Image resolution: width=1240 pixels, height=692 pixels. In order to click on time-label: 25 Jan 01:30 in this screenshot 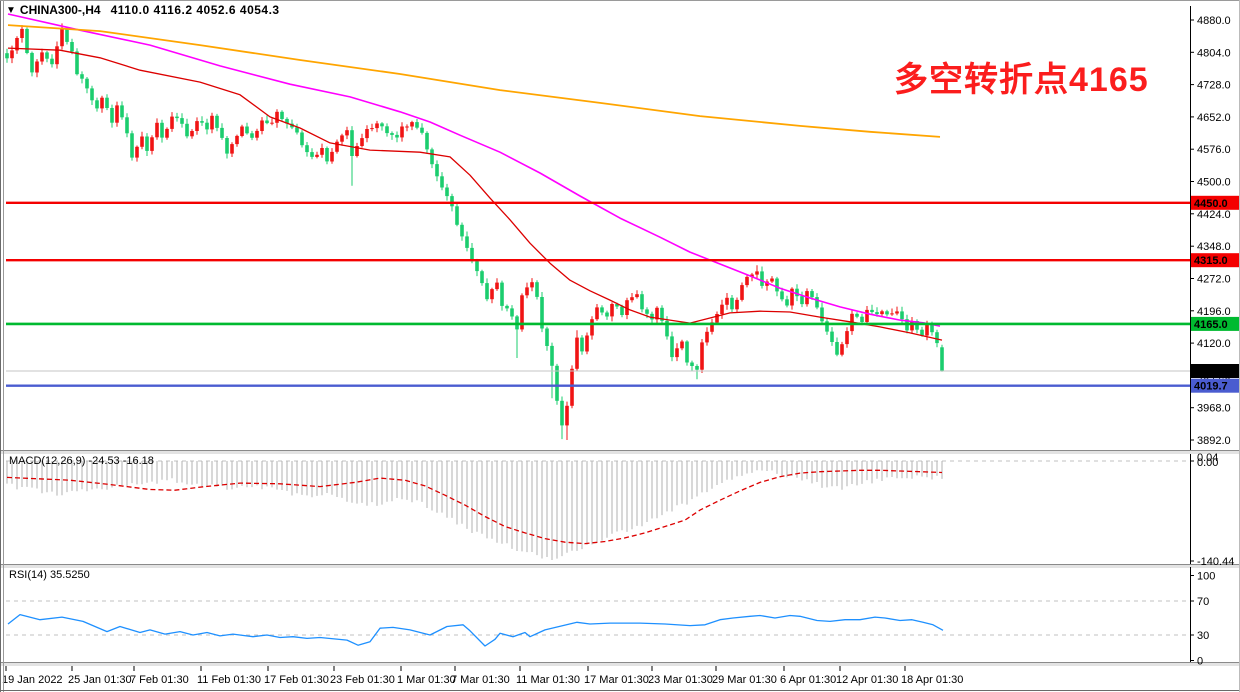, I will do `click(100, 680)`.